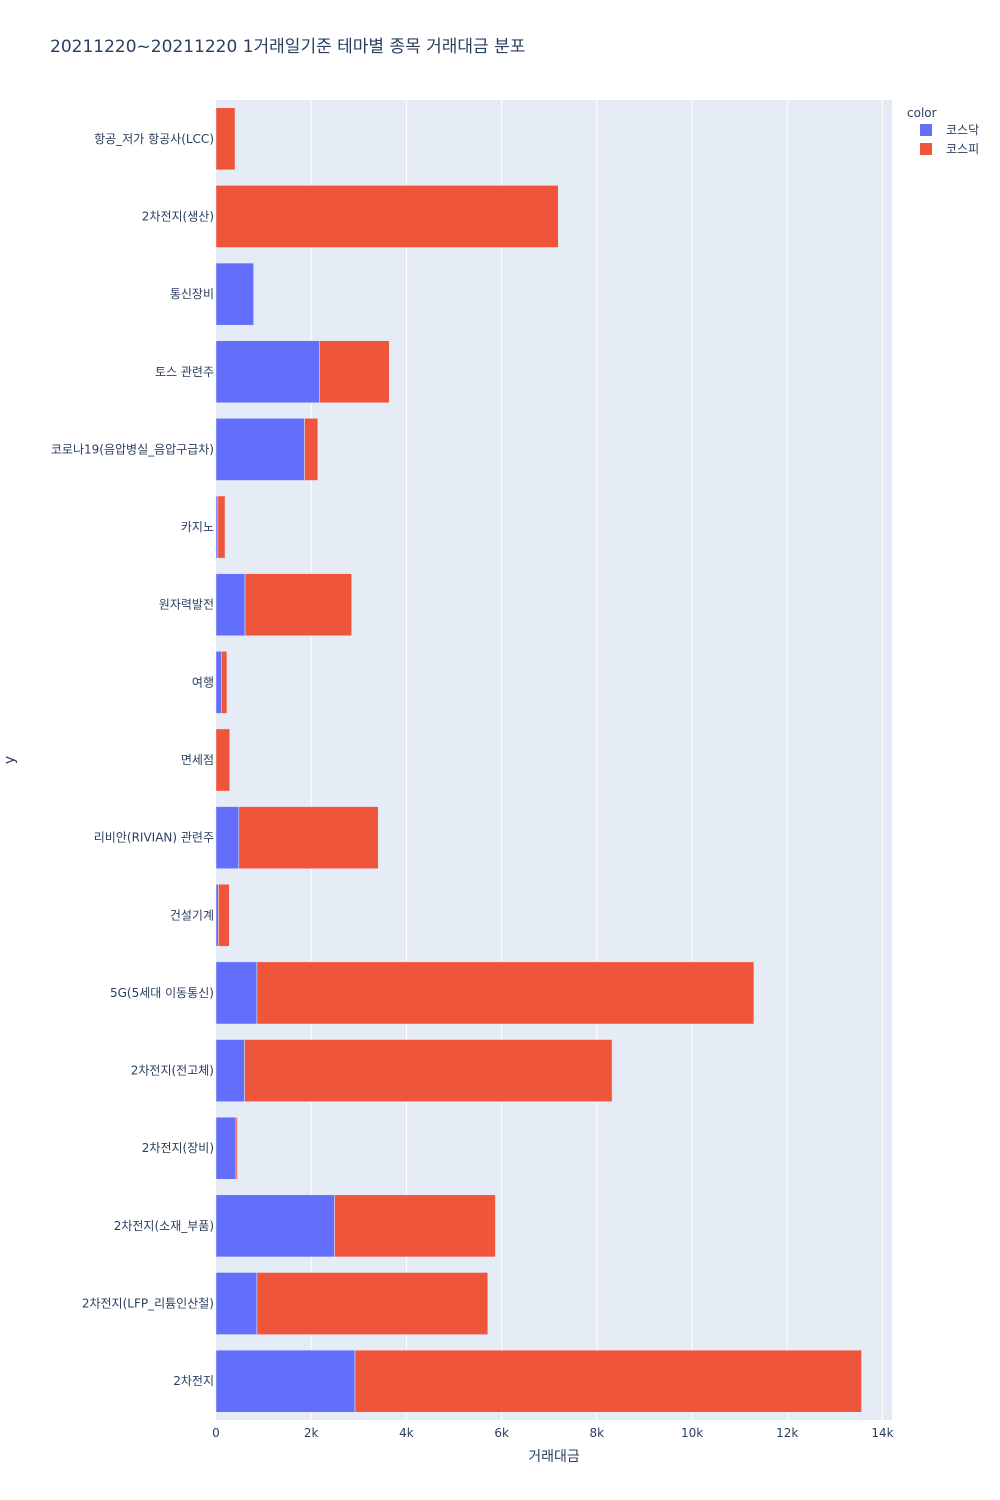 The height and width of the screenshot is (1500, 1000). Describe the element at coordinates (501, 1433) in the screenshot. I see `x-tick-label: 6k` at that location.